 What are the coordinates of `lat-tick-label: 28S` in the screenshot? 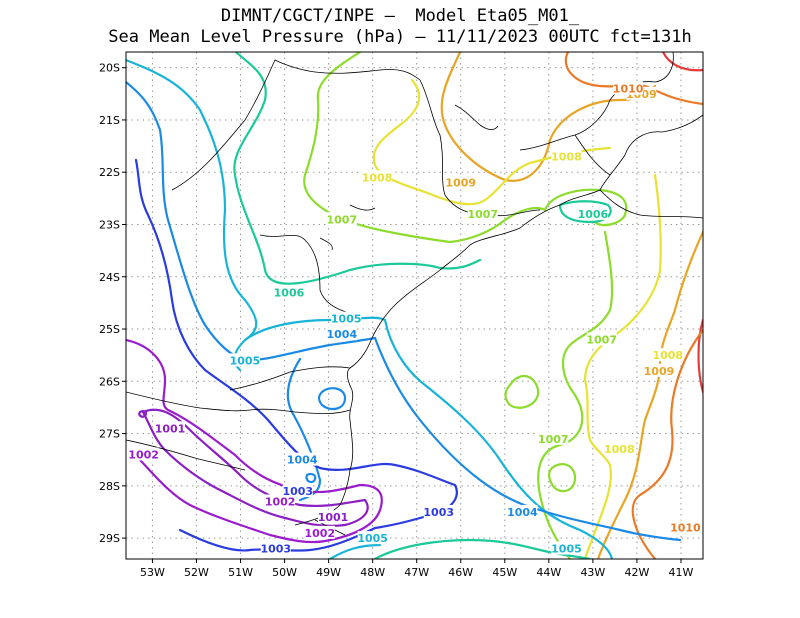 It's located at (109, 486).